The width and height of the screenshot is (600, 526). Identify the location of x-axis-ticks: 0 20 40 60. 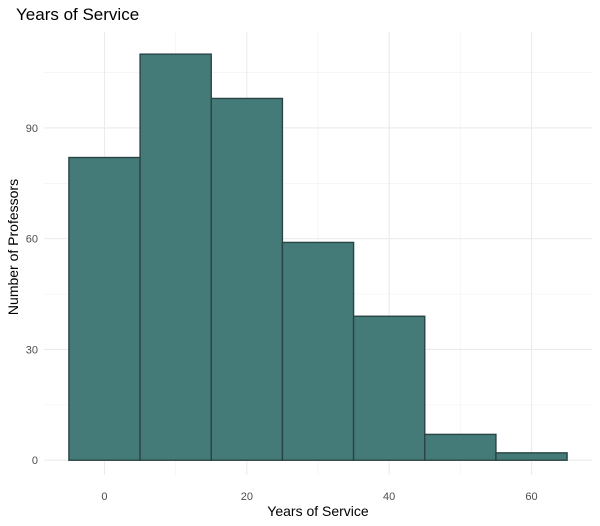
(319, 497).